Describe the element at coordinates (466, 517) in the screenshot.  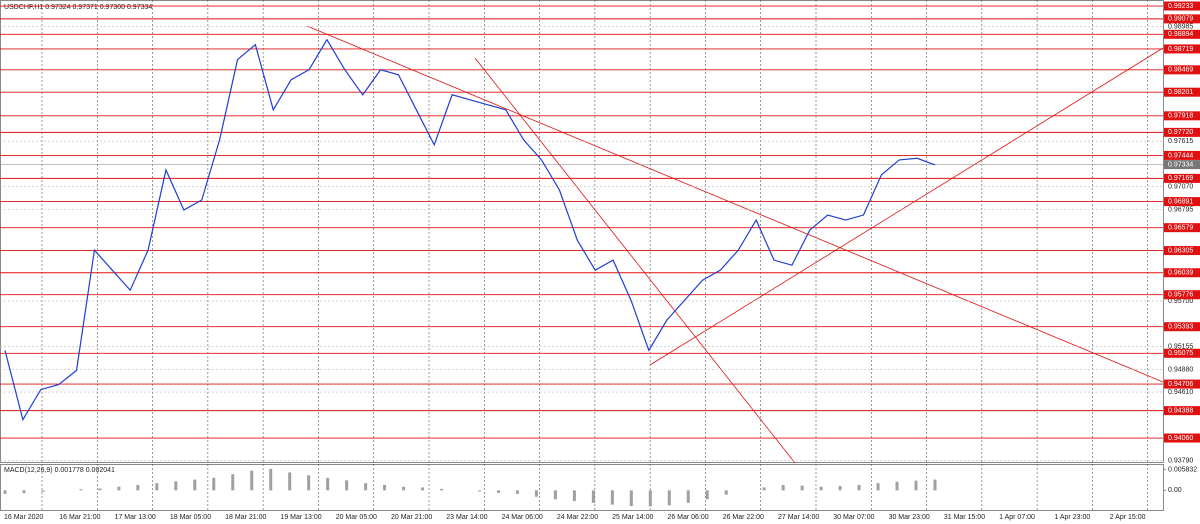
I see `x-tick-label: 23 Mar 14:00` at that location.